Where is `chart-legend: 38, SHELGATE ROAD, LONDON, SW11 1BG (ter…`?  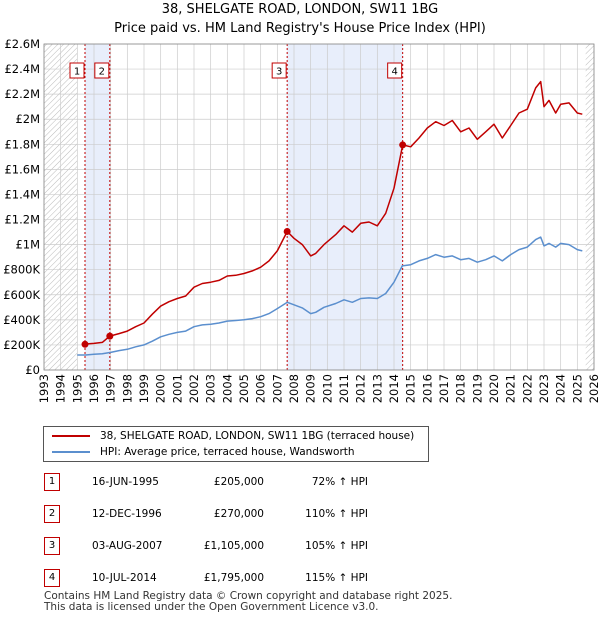 chart-legend: 38, SHELGATE ROAD, LONDON, SW11 1BG (ter… is located at coordinates (236, 444).